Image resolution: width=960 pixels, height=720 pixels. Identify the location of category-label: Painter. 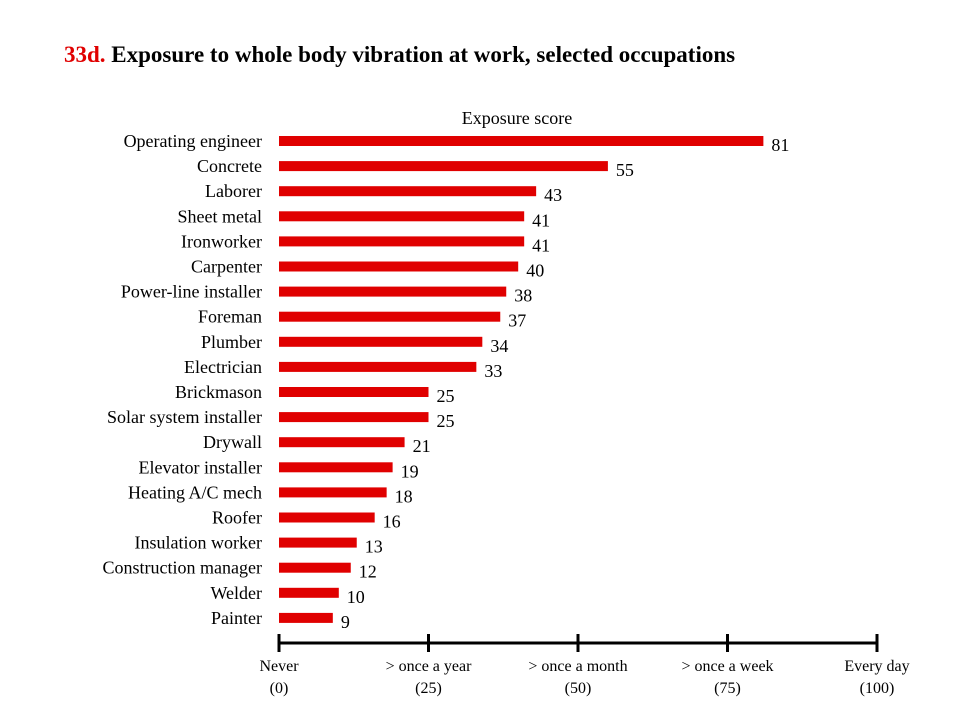
(236, 618).